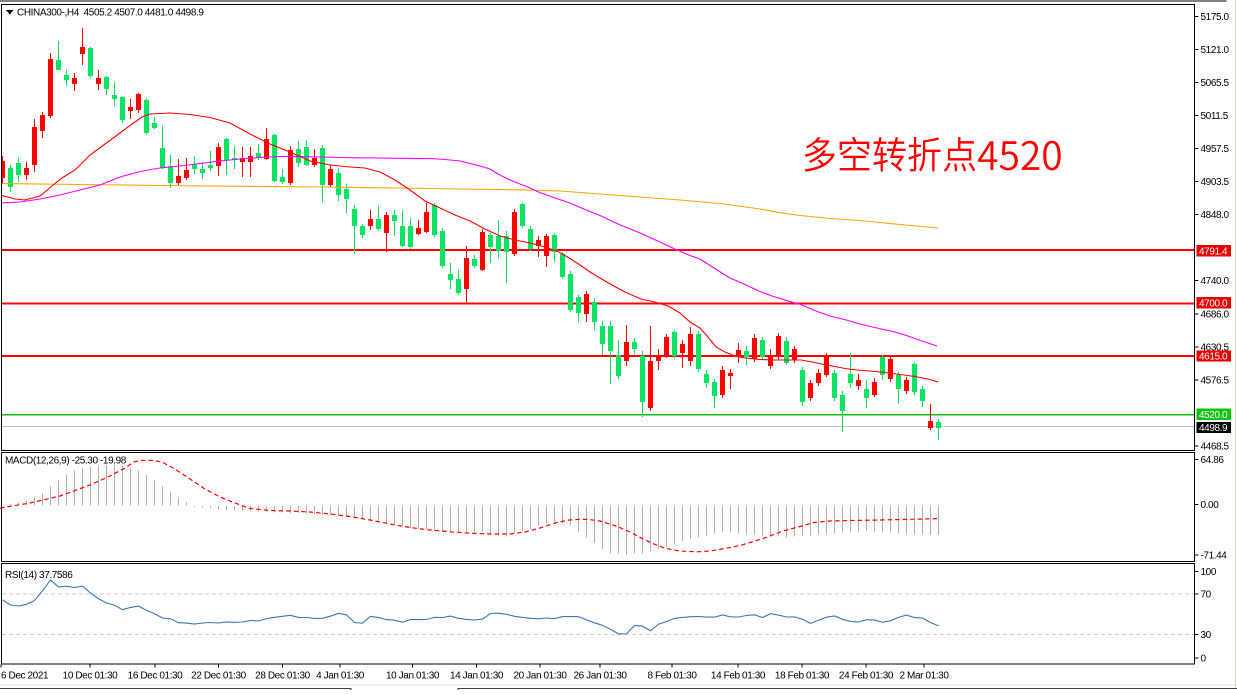 The height and width of the screenshot is (695, 1237). I want to click on svg-text: 10 Jan 01:30, so click(413, 676).